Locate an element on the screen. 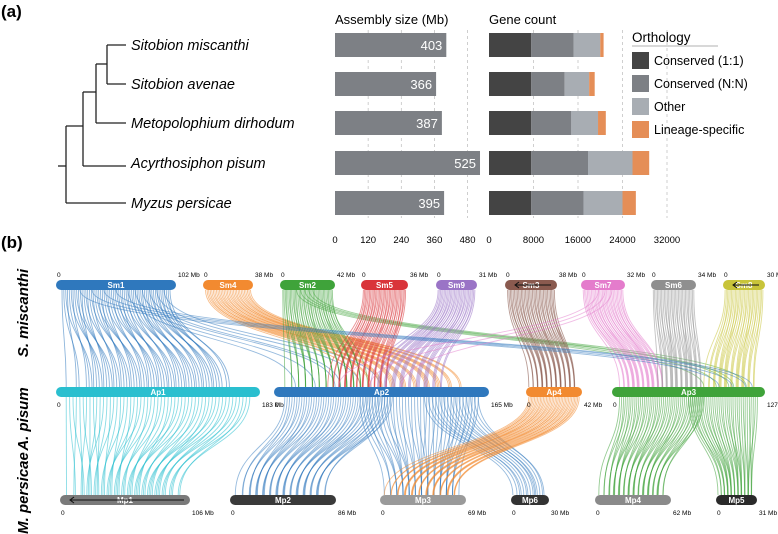  chromosome-name: Sm1 is located at coordinates (116, 285).